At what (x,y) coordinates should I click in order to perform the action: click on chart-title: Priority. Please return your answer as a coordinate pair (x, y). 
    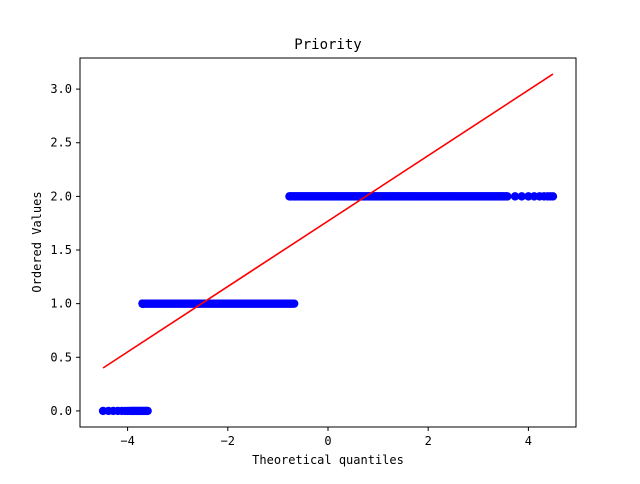
    Looking at the image, I should click on (327, 45).